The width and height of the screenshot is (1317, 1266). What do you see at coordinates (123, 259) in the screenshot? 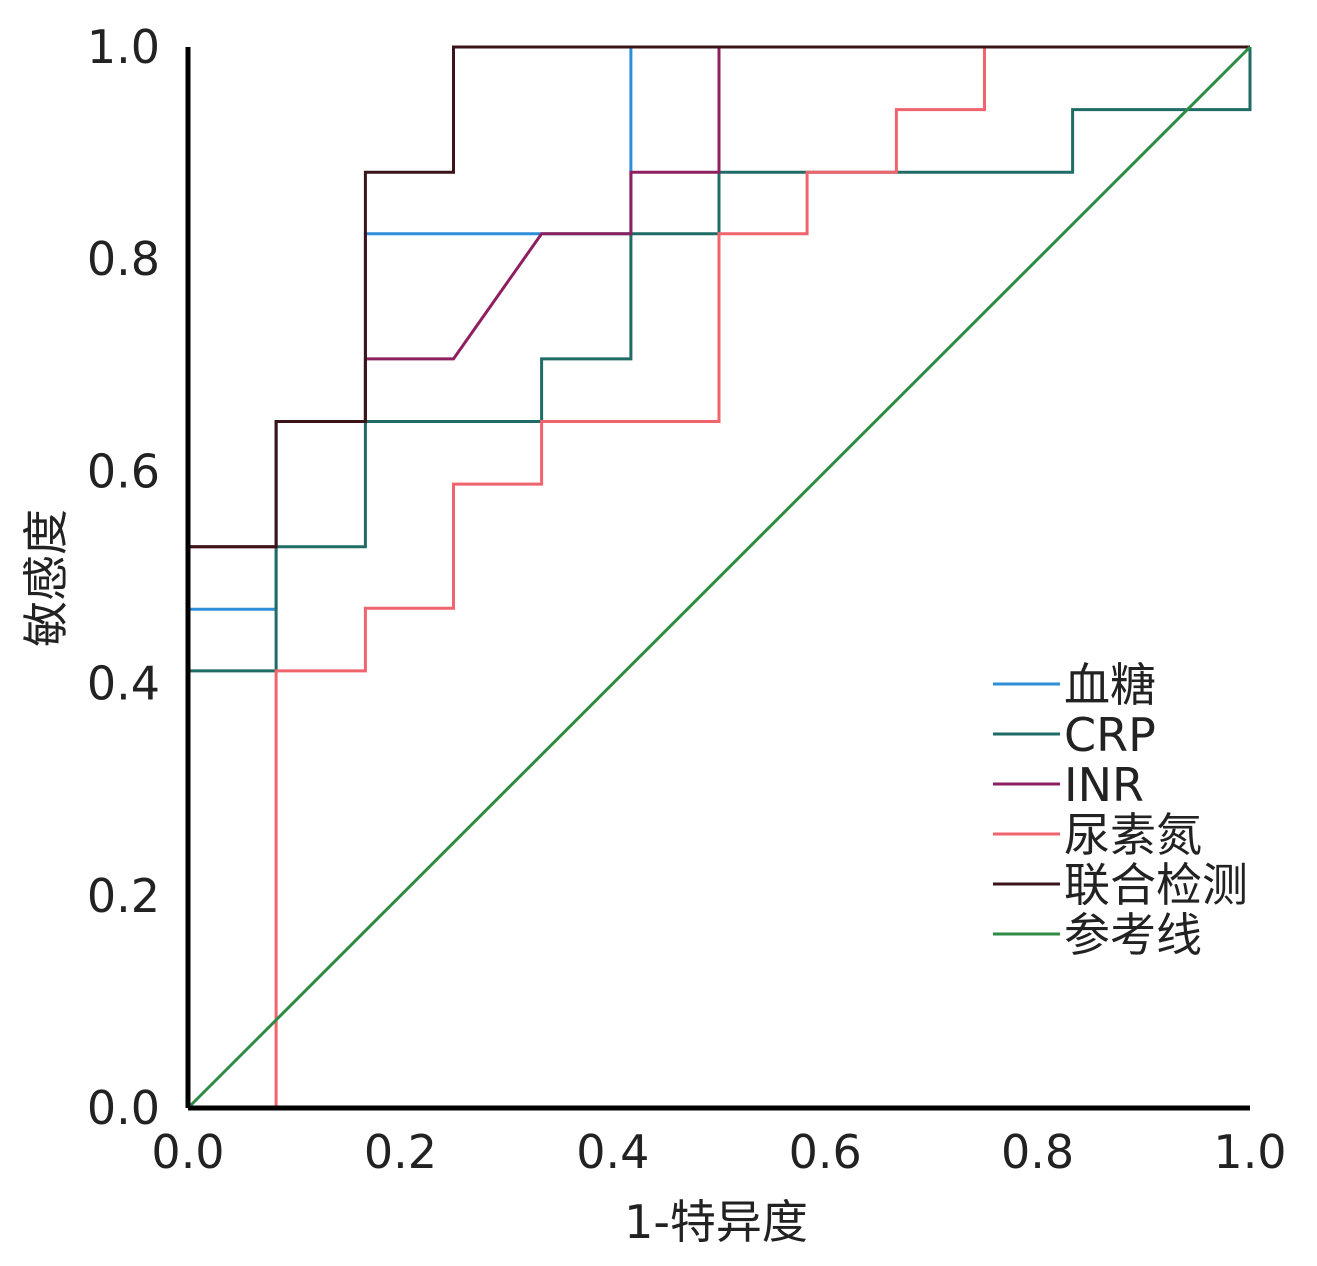
I see `y-tick-label: 0.8` at bounding box center [123, 259].